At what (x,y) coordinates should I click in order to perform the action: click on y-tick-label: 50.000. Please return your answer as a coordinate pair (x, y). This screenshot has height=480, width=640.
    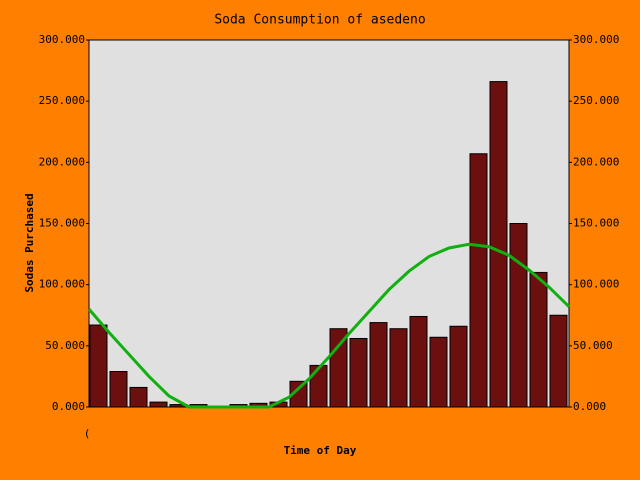
    Looking at the image, I should click on (65, 345).